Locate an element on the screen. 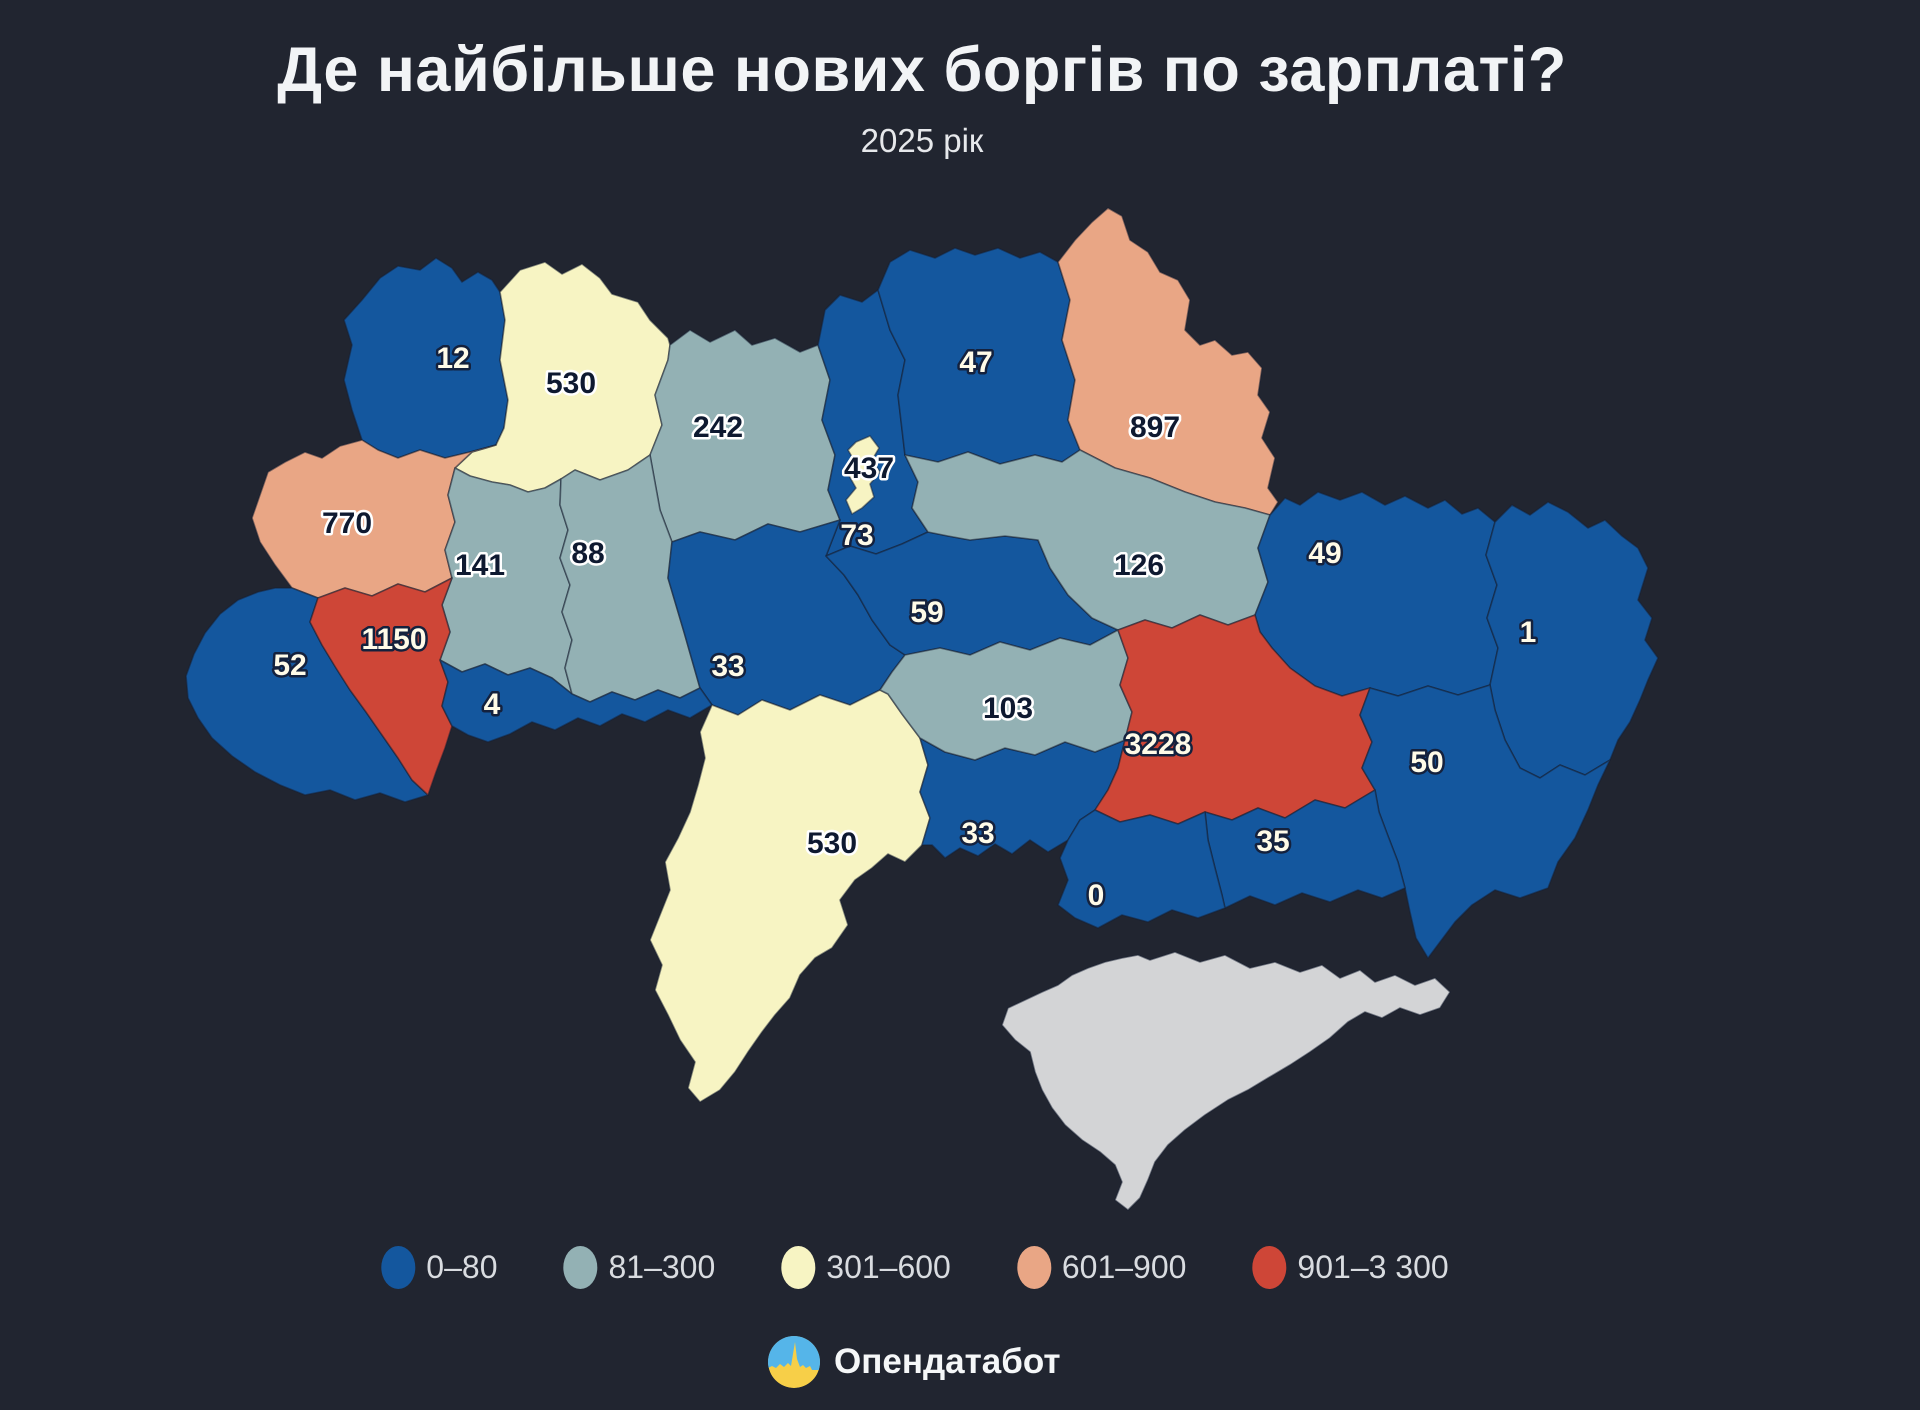 Image resolution: width=1920 pixels, height=1410 pixels. region-value-label-odesa: 530 is located at coordinates (832, 843).